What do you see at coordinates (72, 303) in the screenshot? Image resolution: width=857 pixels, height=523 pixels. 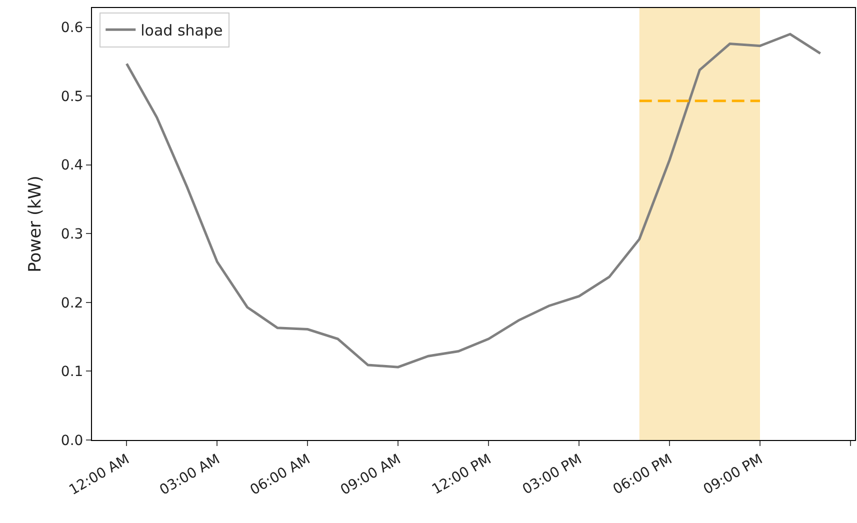 I see `y-tick-label: 0.2` at bounding box center [72, 303].